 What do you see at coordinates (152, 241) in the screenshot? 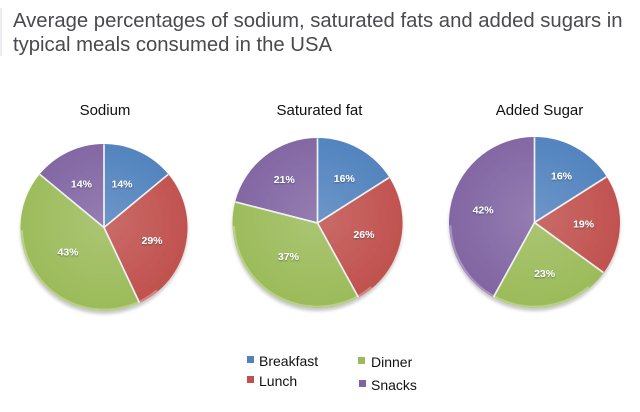
I see `svg-text: 29%` at bounding box center [152, 241].